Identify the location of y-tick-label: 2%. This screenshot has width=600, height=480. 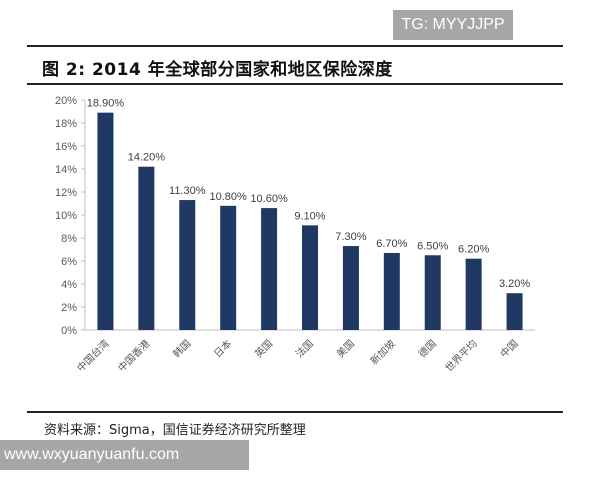
(69, 308).